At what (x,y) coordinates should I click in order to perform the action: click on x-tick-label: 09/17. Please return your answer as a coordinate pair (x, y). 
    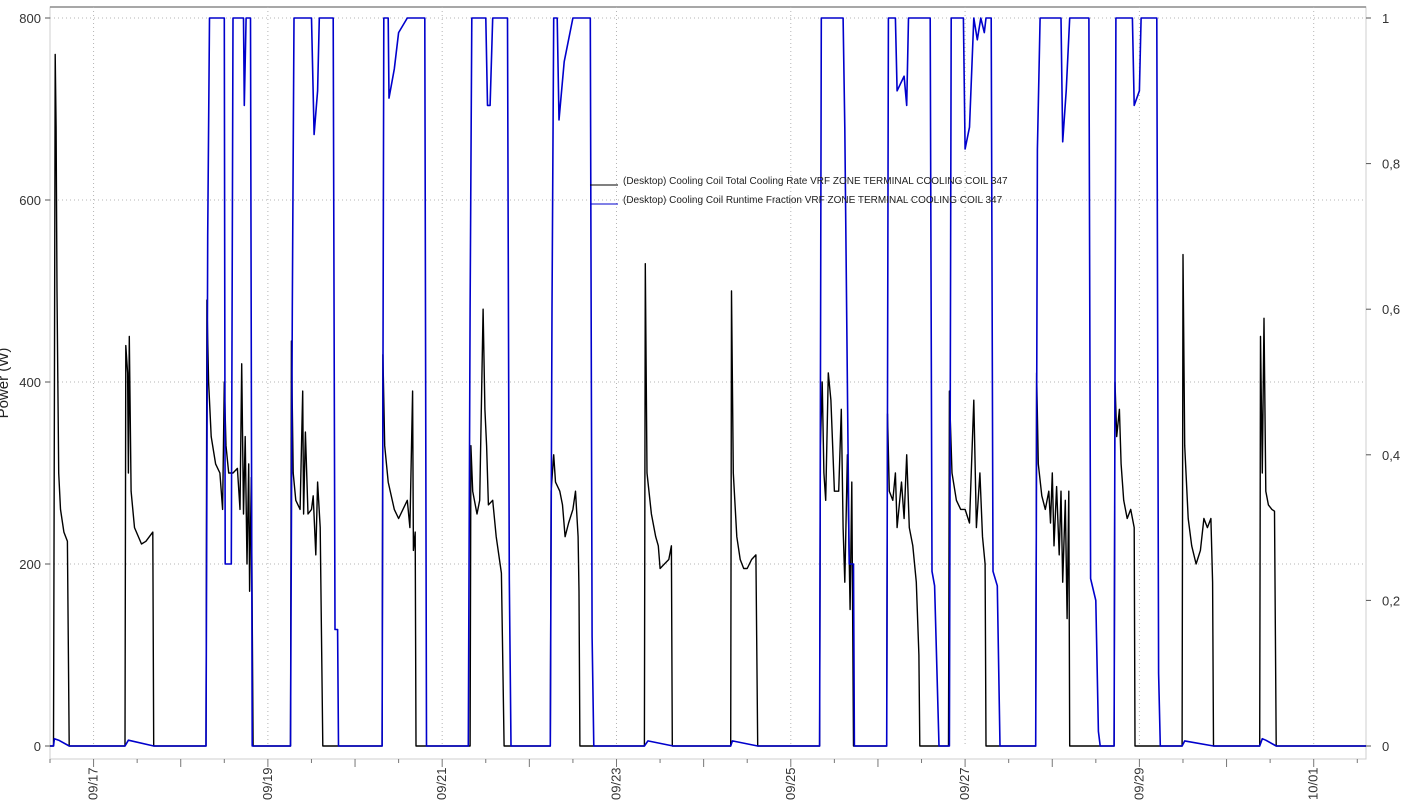
    Looking at the image, I should click on (93, 783).